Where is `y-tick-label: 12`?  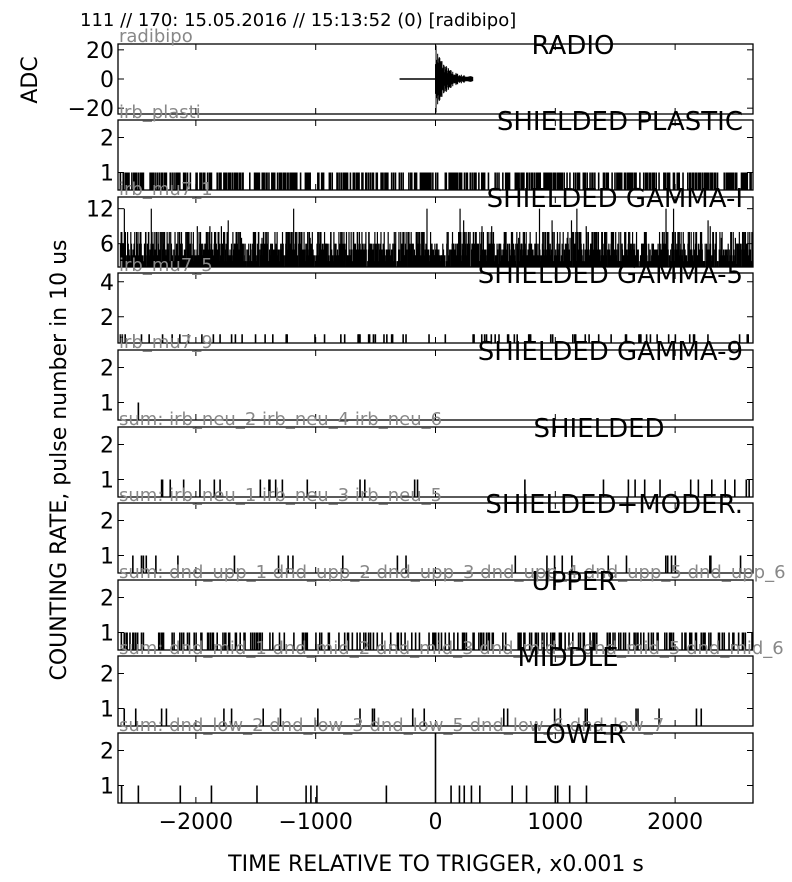
y-tick-label: 12 is located at coordinates (100, 210).